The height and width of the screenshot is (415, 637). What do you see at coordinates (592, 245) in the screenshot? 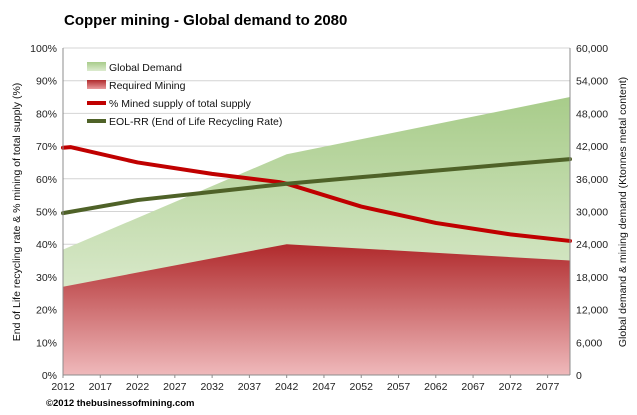
I see `right-tick-label: 24,000` at bounding box center [592, 245].